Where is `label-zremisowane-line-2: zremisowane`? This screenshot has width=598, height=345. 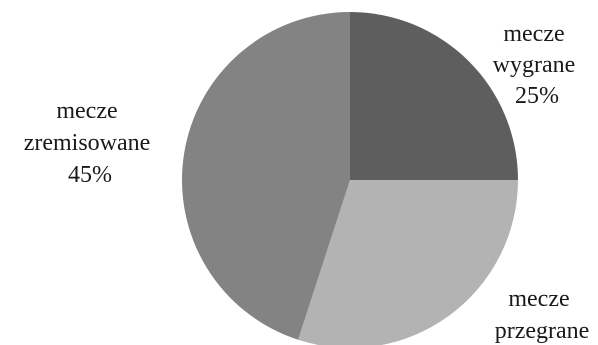 label-zremisowane-line-2: zremisowane is located at coordinates (87, 143).